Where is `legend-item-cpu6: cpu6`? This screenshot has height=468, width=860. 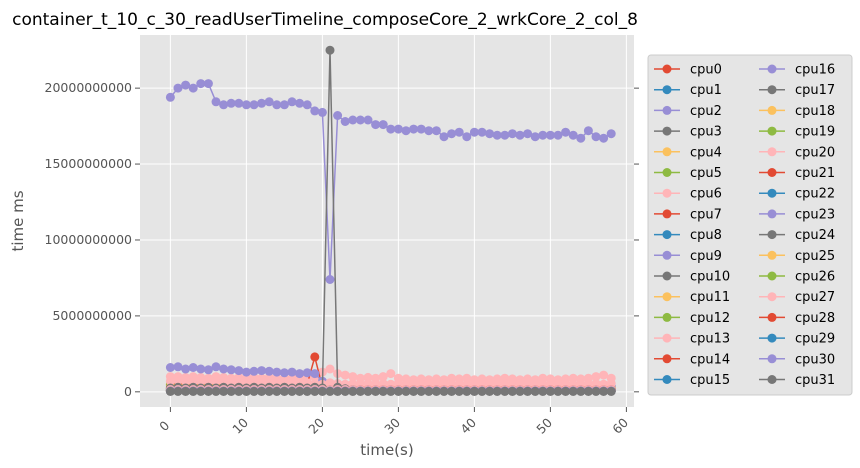 legend-item-cpu6: cpu6 is located at coordinates (688, 194).